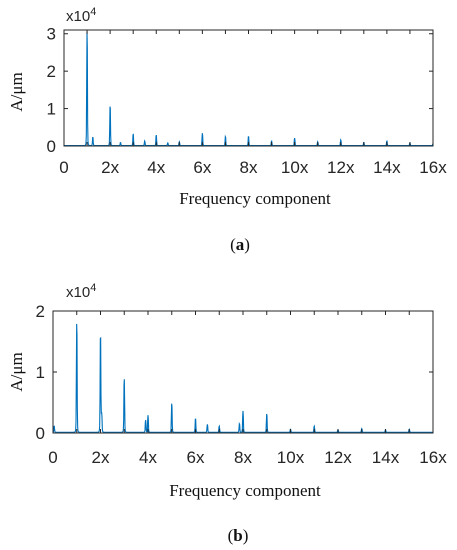  I want to click on y-tick-label: 3, so click(51, 34).